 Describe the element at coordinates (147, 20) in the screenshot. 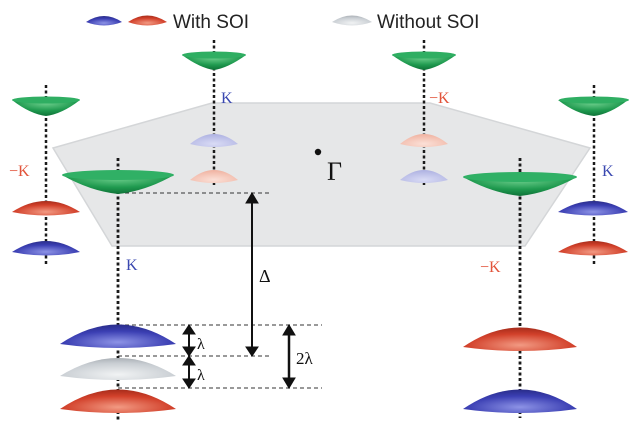

I see `red-lens-icon` at that location.